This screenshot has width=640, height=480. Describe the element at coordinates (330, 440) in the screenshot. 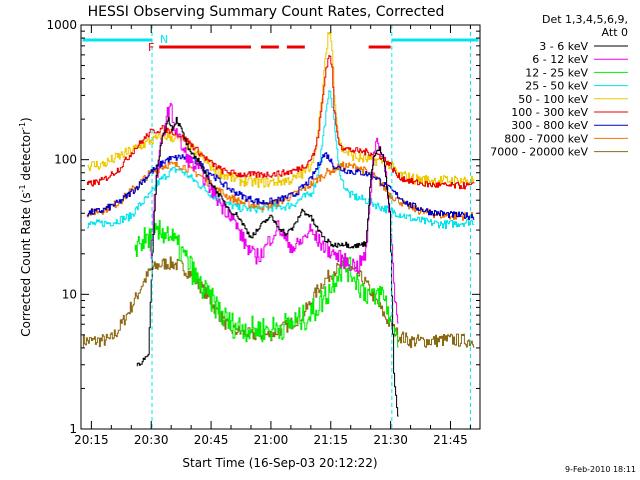

I see `x-tick-label: 21:15` at that location.